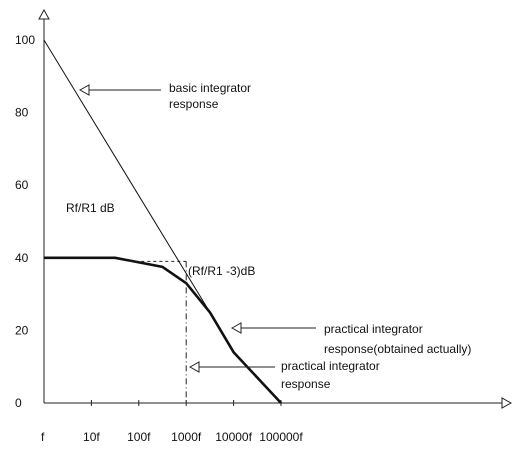  I want to click on x-tick-label: 100f, so click(139, 437).